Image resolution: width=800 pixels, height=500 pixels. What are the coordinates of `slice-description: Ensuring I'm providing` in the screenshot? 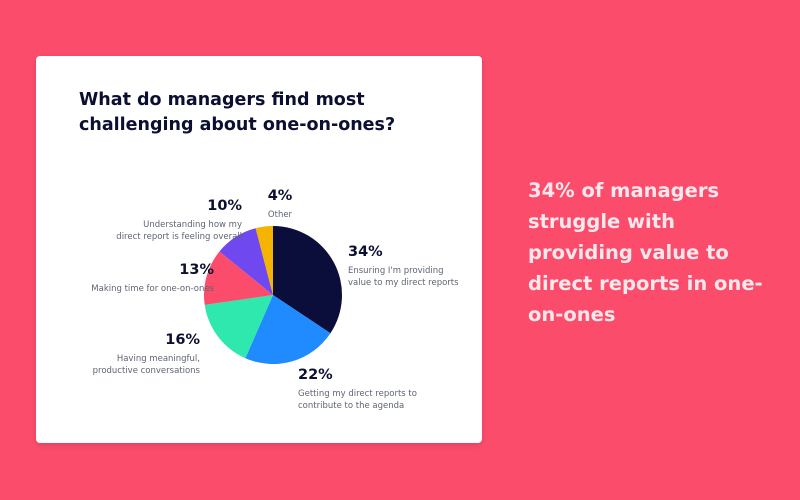 It's located at (396, 271).